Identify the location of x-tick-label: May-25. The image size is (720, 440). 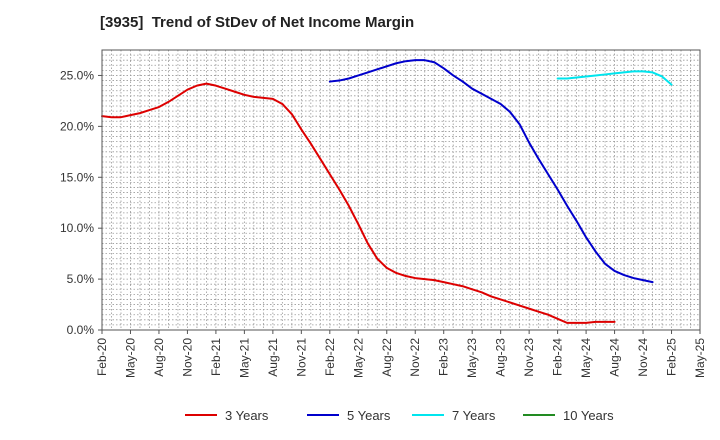
(700, 358).